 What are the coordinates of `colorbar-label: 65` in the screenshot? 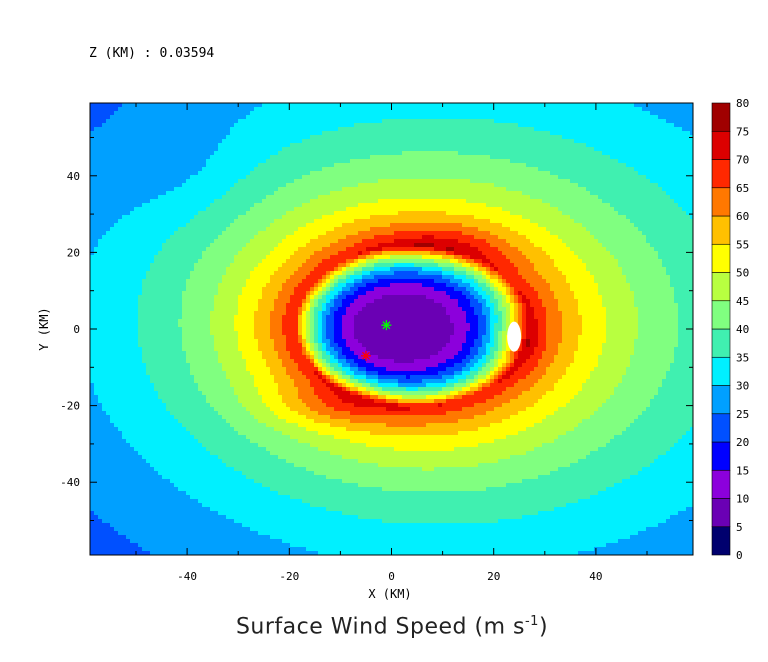 It's located at (742, 188).